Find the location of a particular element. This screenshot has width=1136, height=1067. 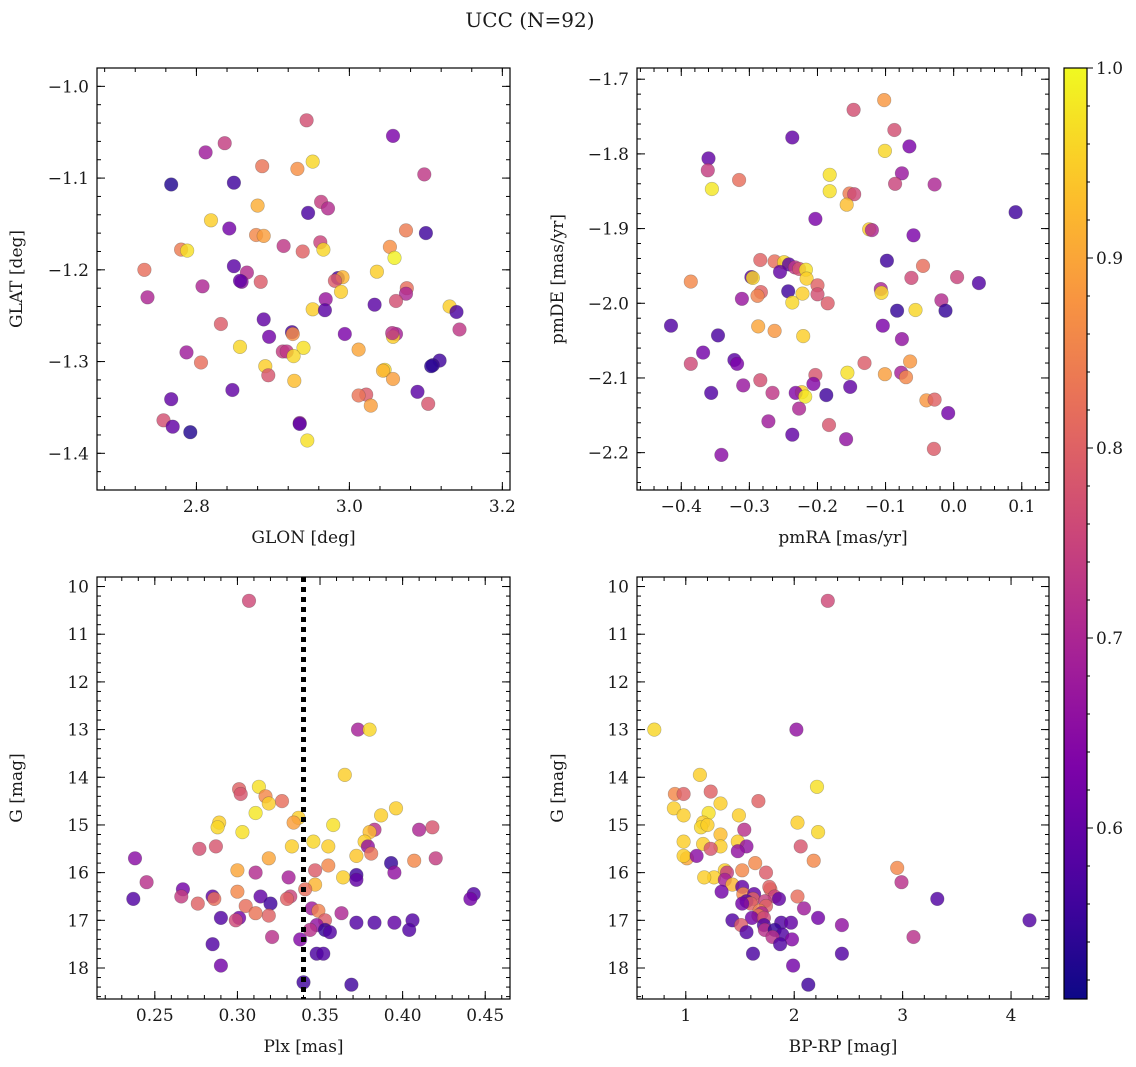

x-tick-label: 2 is located at coordinates (794, 1016).